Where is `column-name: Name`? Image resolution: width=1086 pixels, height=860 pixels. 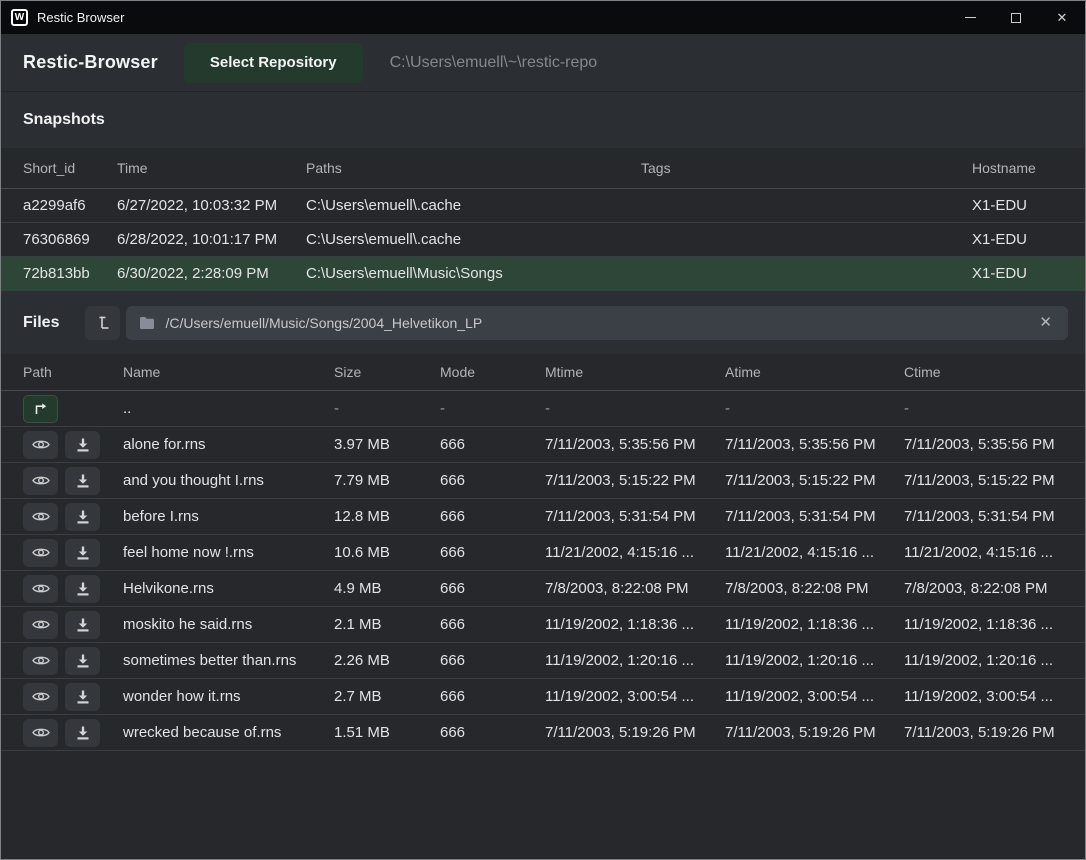 column-name: Name is located at coordinates (142, 372).